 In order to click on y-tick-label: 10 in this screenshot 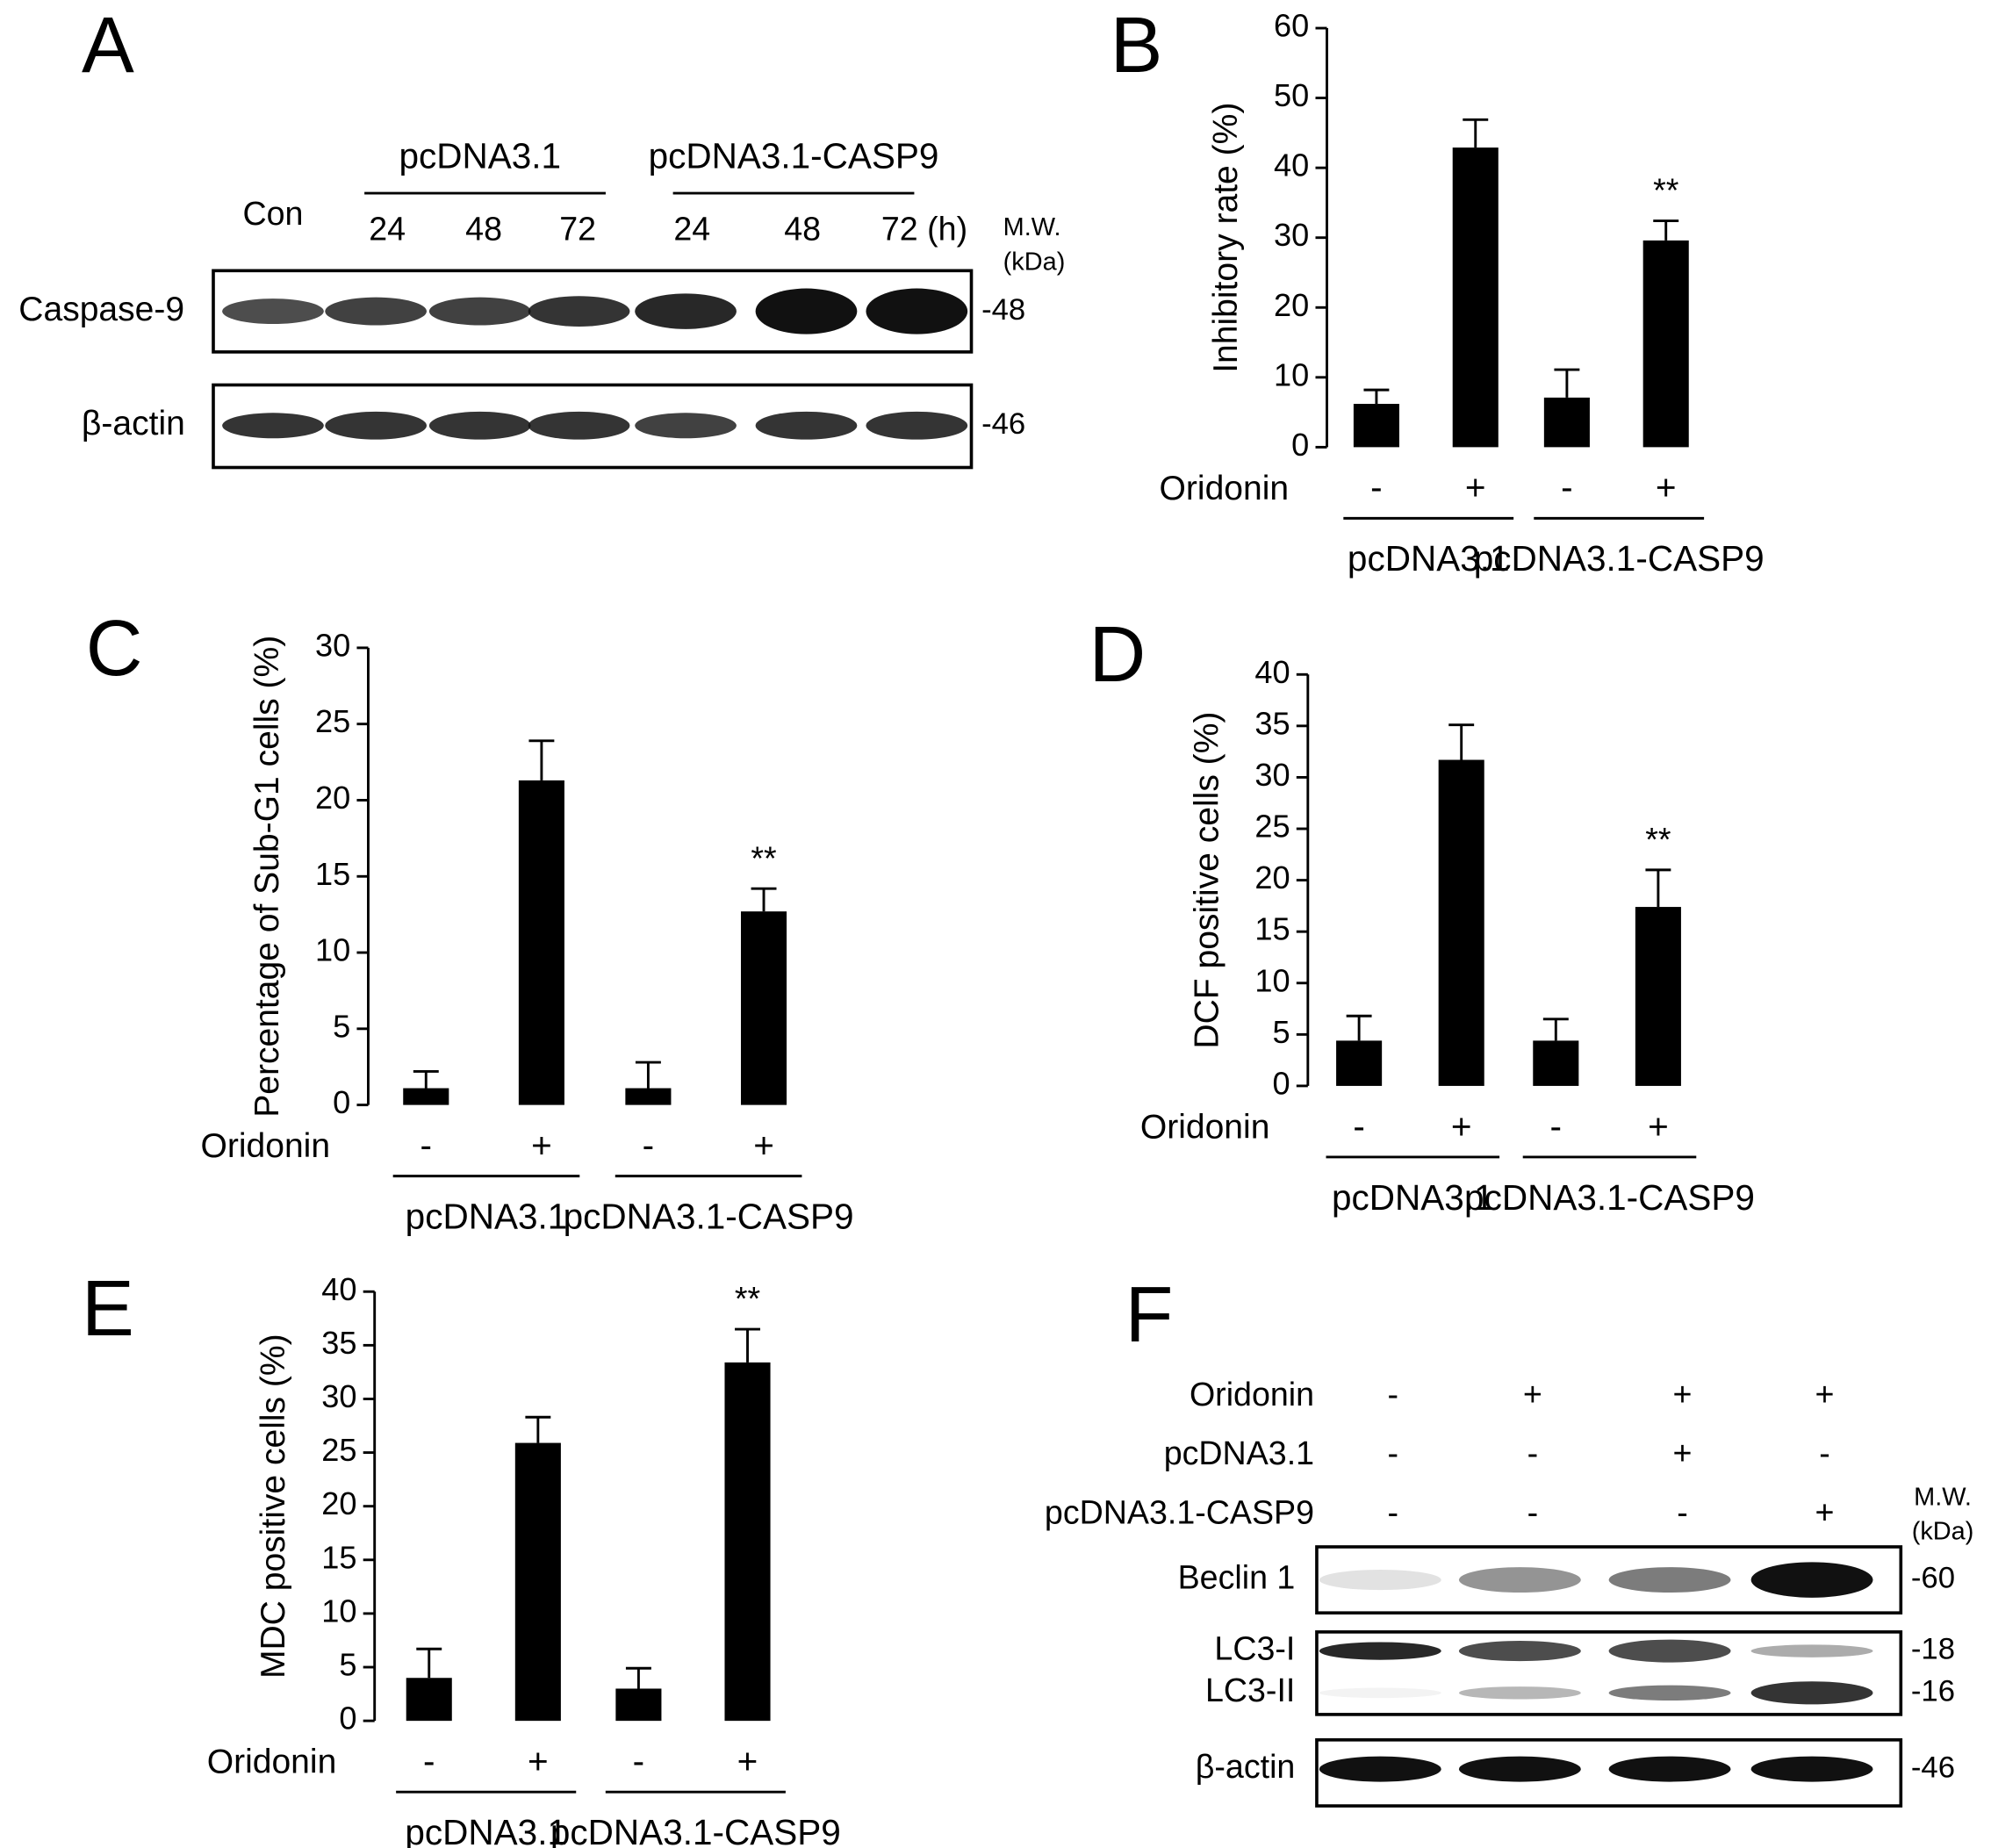, I will do `click(338, 1611)`.